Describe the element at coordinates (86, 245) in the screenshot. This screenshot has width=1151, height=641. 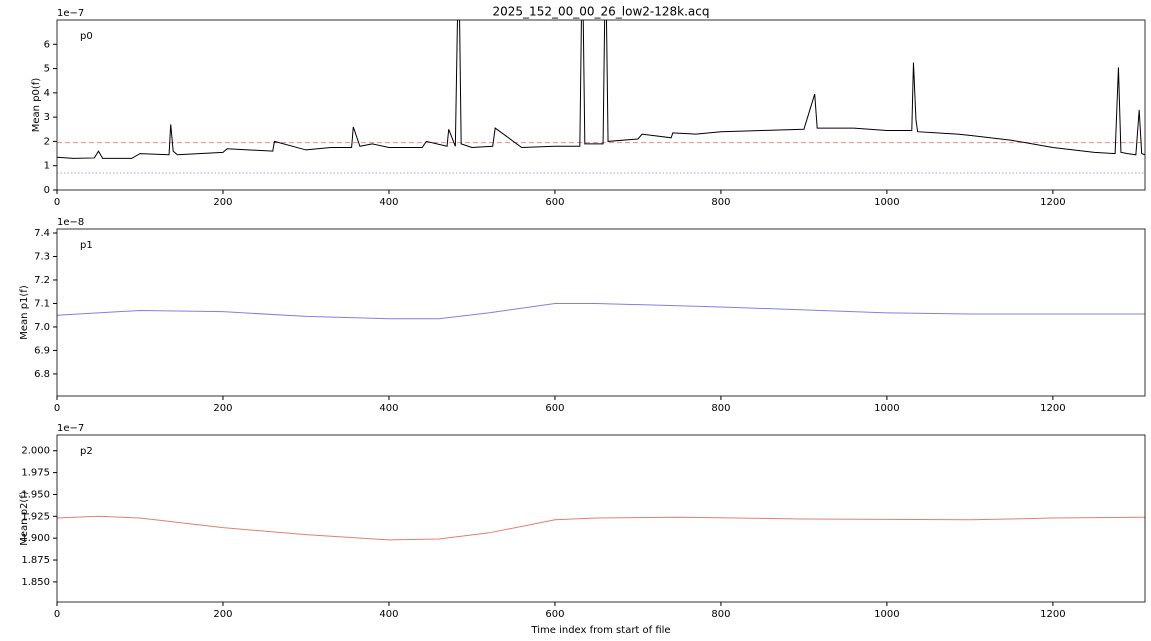
I see `panel-label: p1` at that location.